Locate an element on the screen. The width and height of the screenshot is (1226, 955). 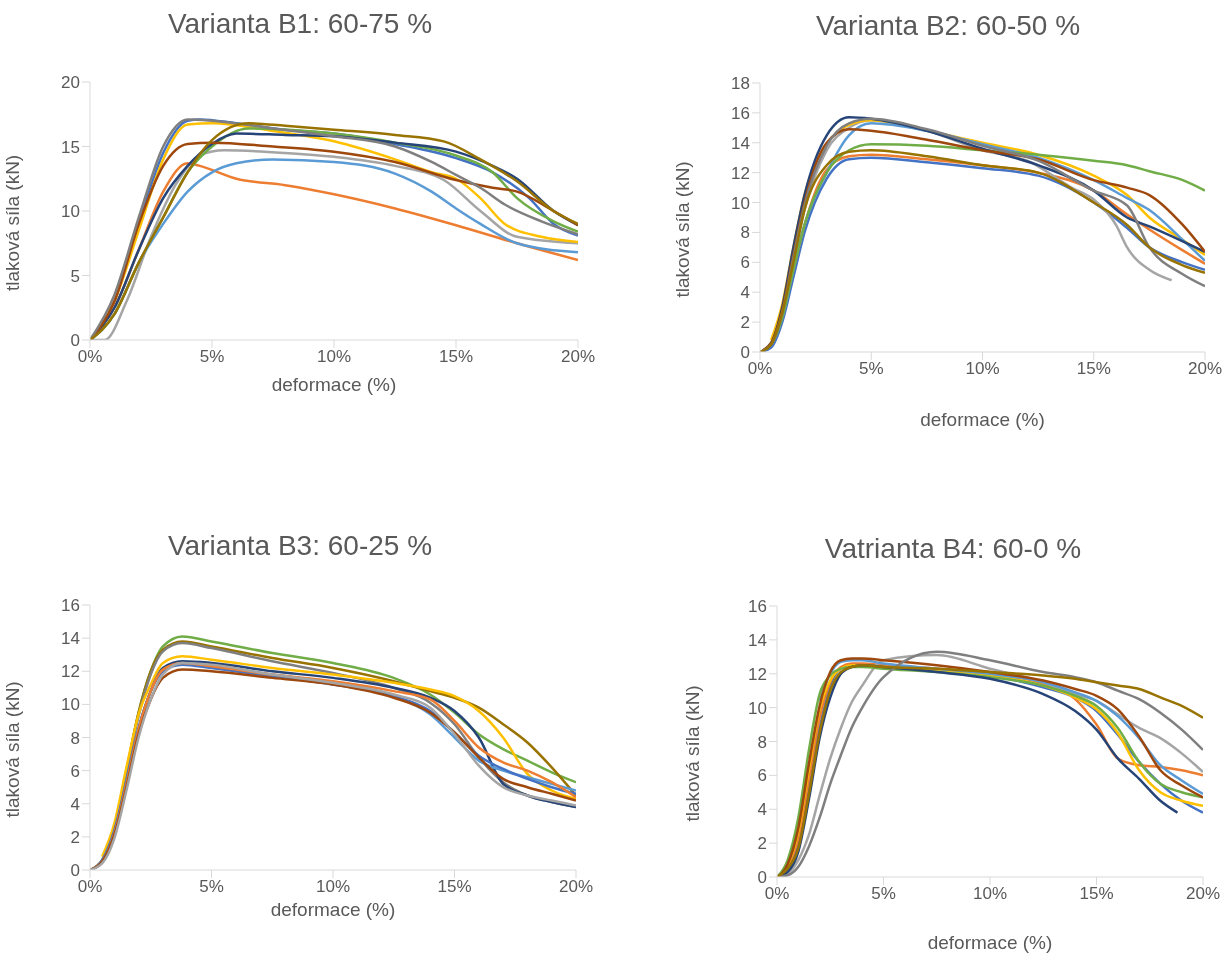
chart-title: Varianta B3: 60-25 % is located at coordinates (300, 546).